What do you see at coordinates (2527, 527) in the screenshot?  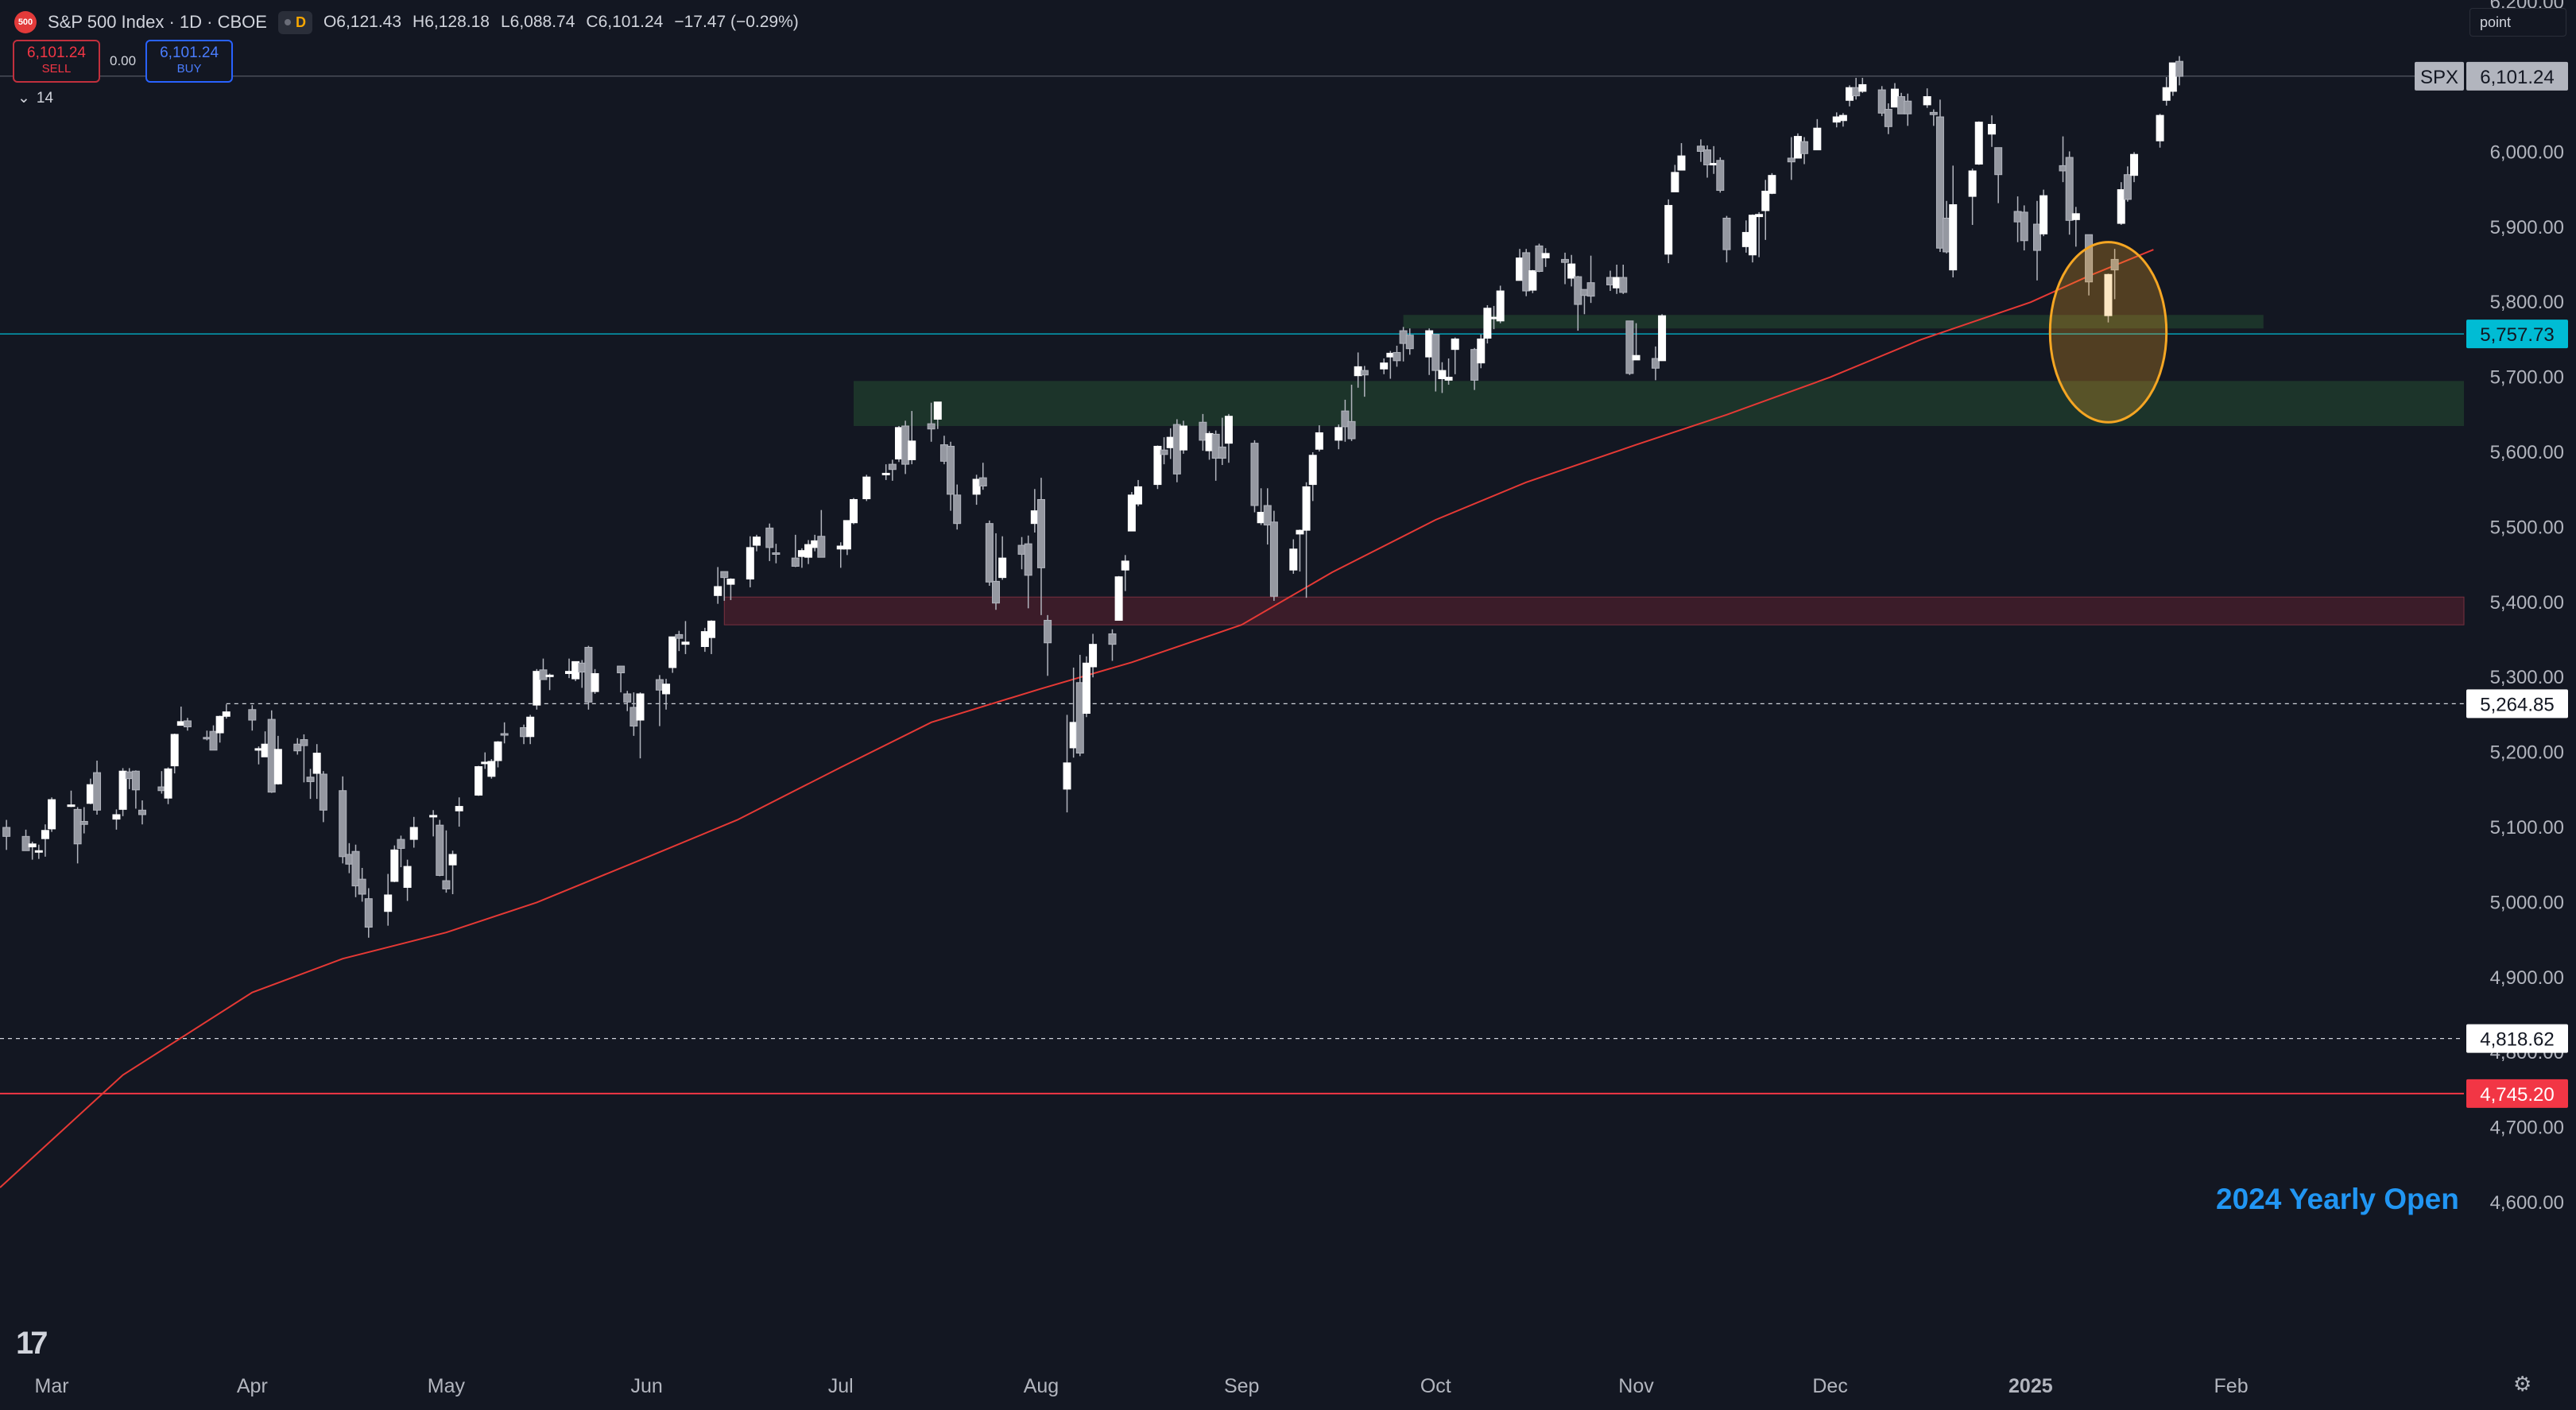 I see `y-tick-label: 5,500.00` at bounding box center [2527, 527].